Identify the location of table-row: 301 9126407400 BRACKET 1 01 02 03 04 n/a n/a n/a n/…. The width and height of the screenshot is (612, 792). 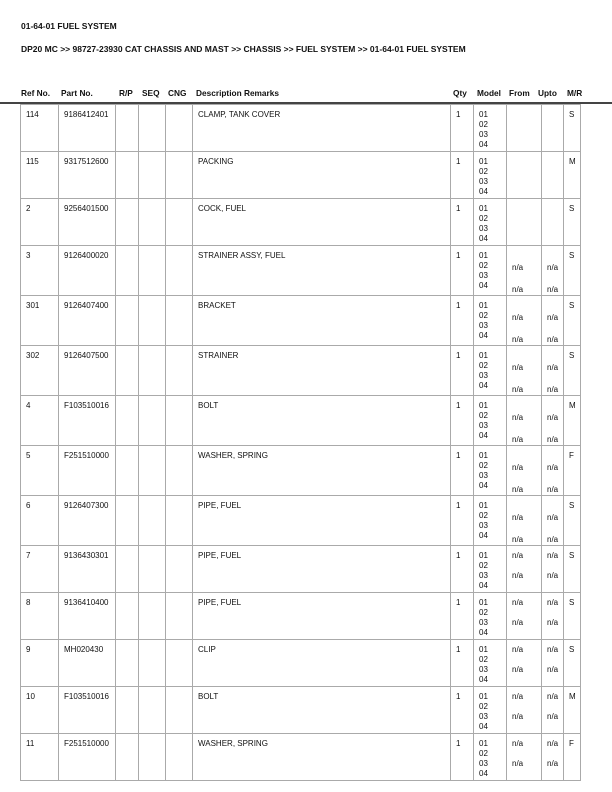
(300, 320).